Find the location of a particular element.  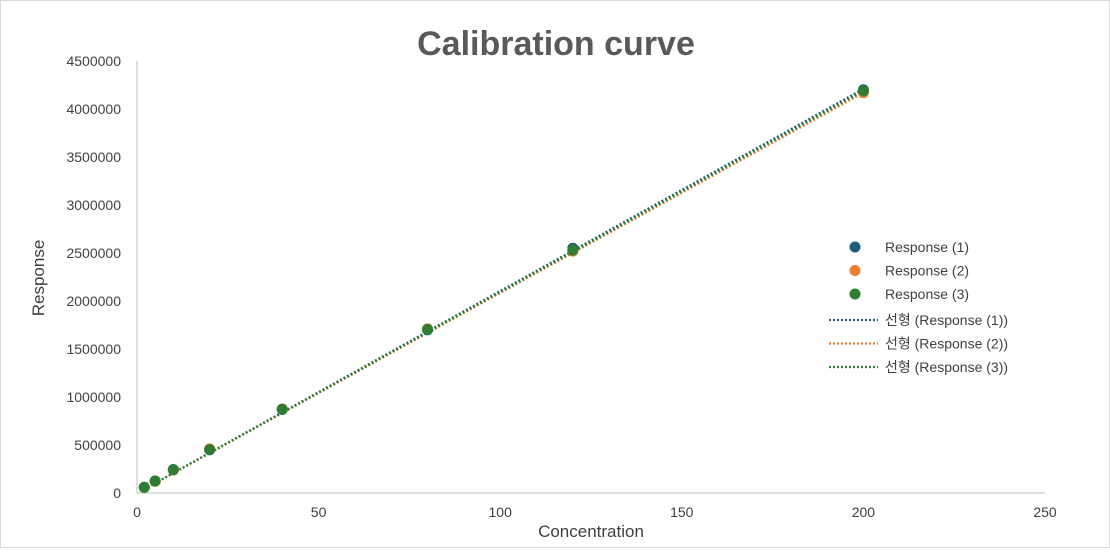

y-tick-label: 2000000 is located at coordinates (93, 301).